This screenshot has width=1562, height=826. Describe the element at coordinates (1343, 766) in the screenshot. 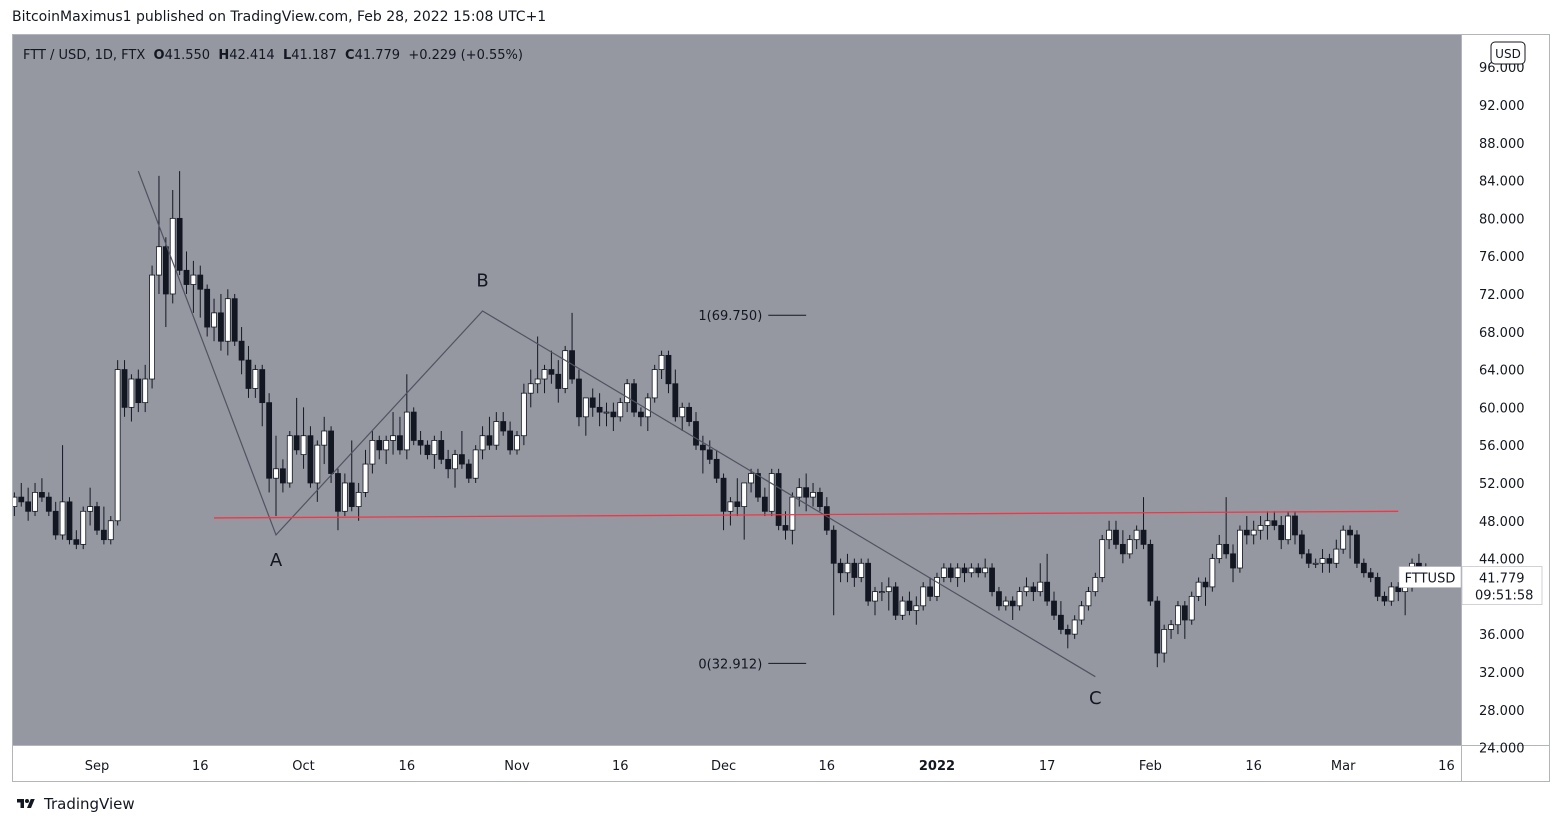

I see `time-tick-label: Mar` at that location.